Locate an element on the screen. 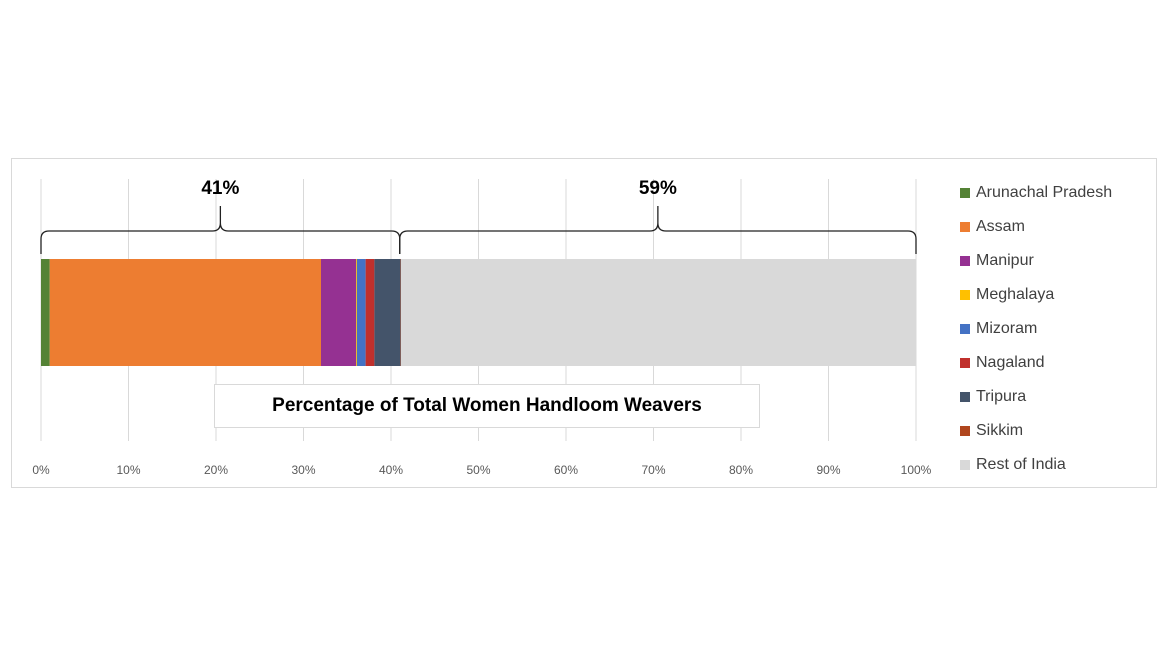 Image resolution: width=1170 pixels, height=650 pixels. legend-item: Manipur is located at coordinates (1060, 261).